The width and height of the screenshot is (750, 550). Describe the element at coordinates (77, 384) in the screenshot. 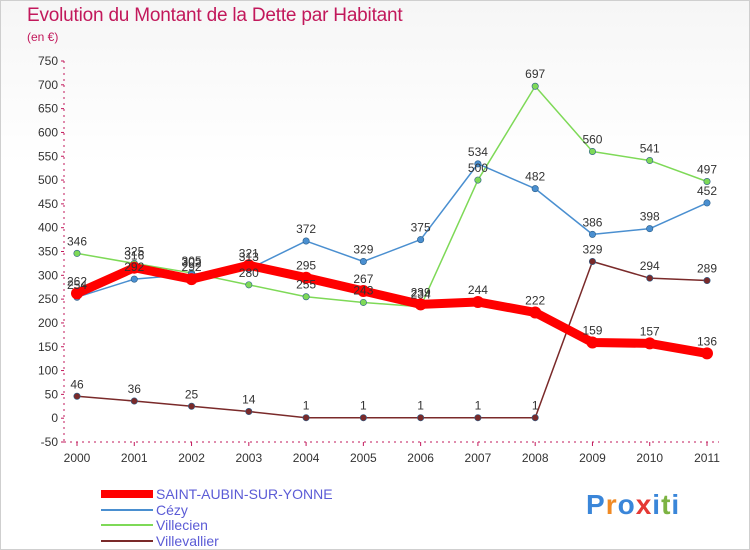

I see `data-label-villevallier: 46` at that location.